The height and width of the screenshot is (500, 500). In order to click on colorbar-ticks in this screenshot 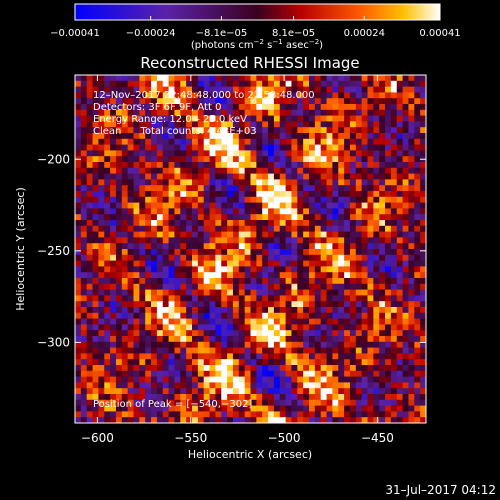, I will do `click(257, 18)`.